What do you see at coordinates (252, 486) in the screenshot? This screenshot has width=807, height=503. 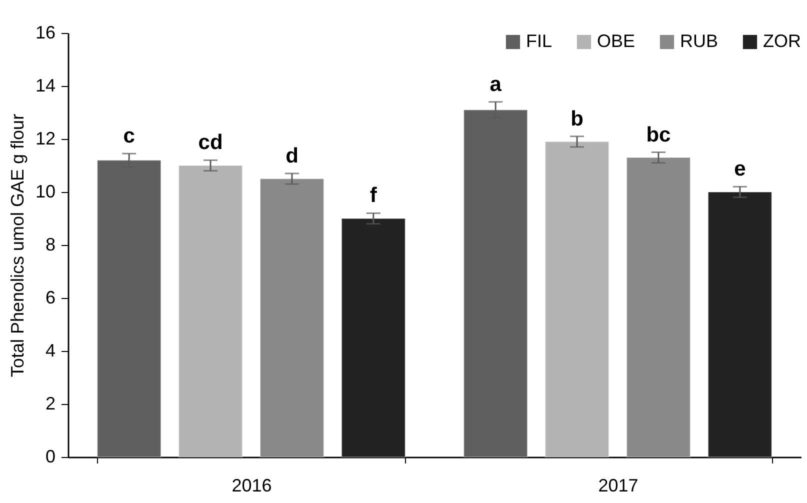 I see `x-tick-label: 2016` at bounding box center [252, 486].